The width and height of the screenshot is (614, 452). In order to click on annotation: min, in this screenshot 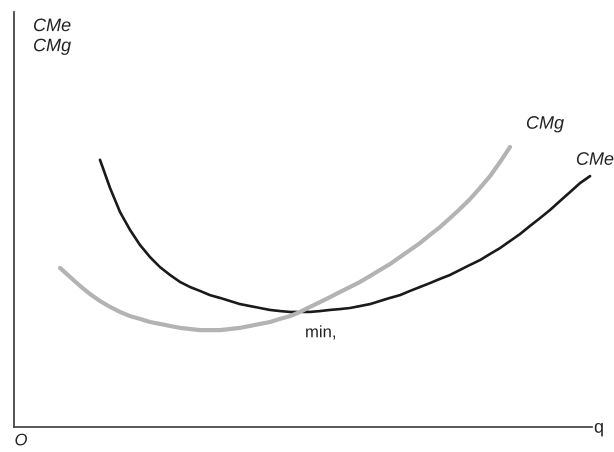, I will do `click(320, 332)`.